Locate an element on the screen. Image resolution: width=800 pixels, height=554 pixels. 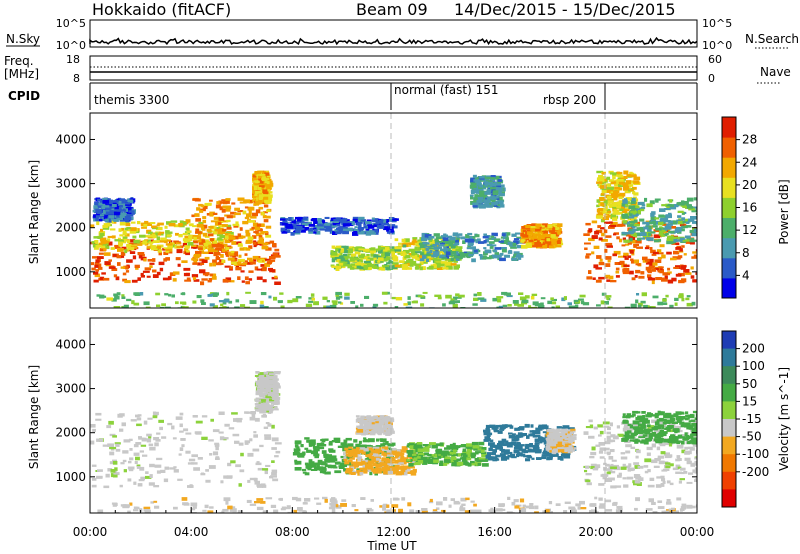
colorbar-tick-label: 4 is located at coordinates (746, 275).